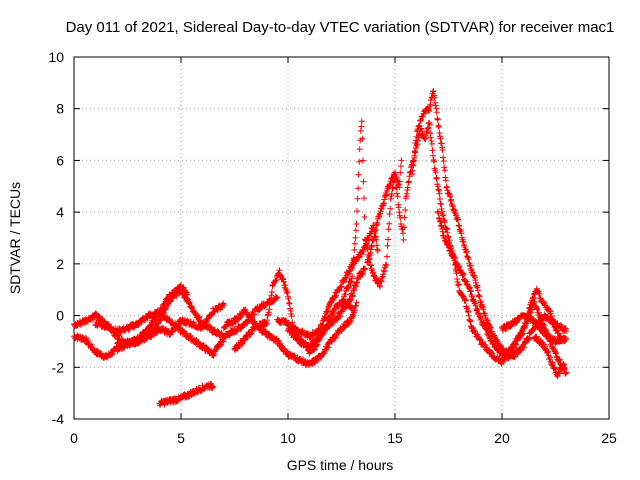  I want to click on y-axis-label: SDTVAR / TECUs, so click(15, 238).